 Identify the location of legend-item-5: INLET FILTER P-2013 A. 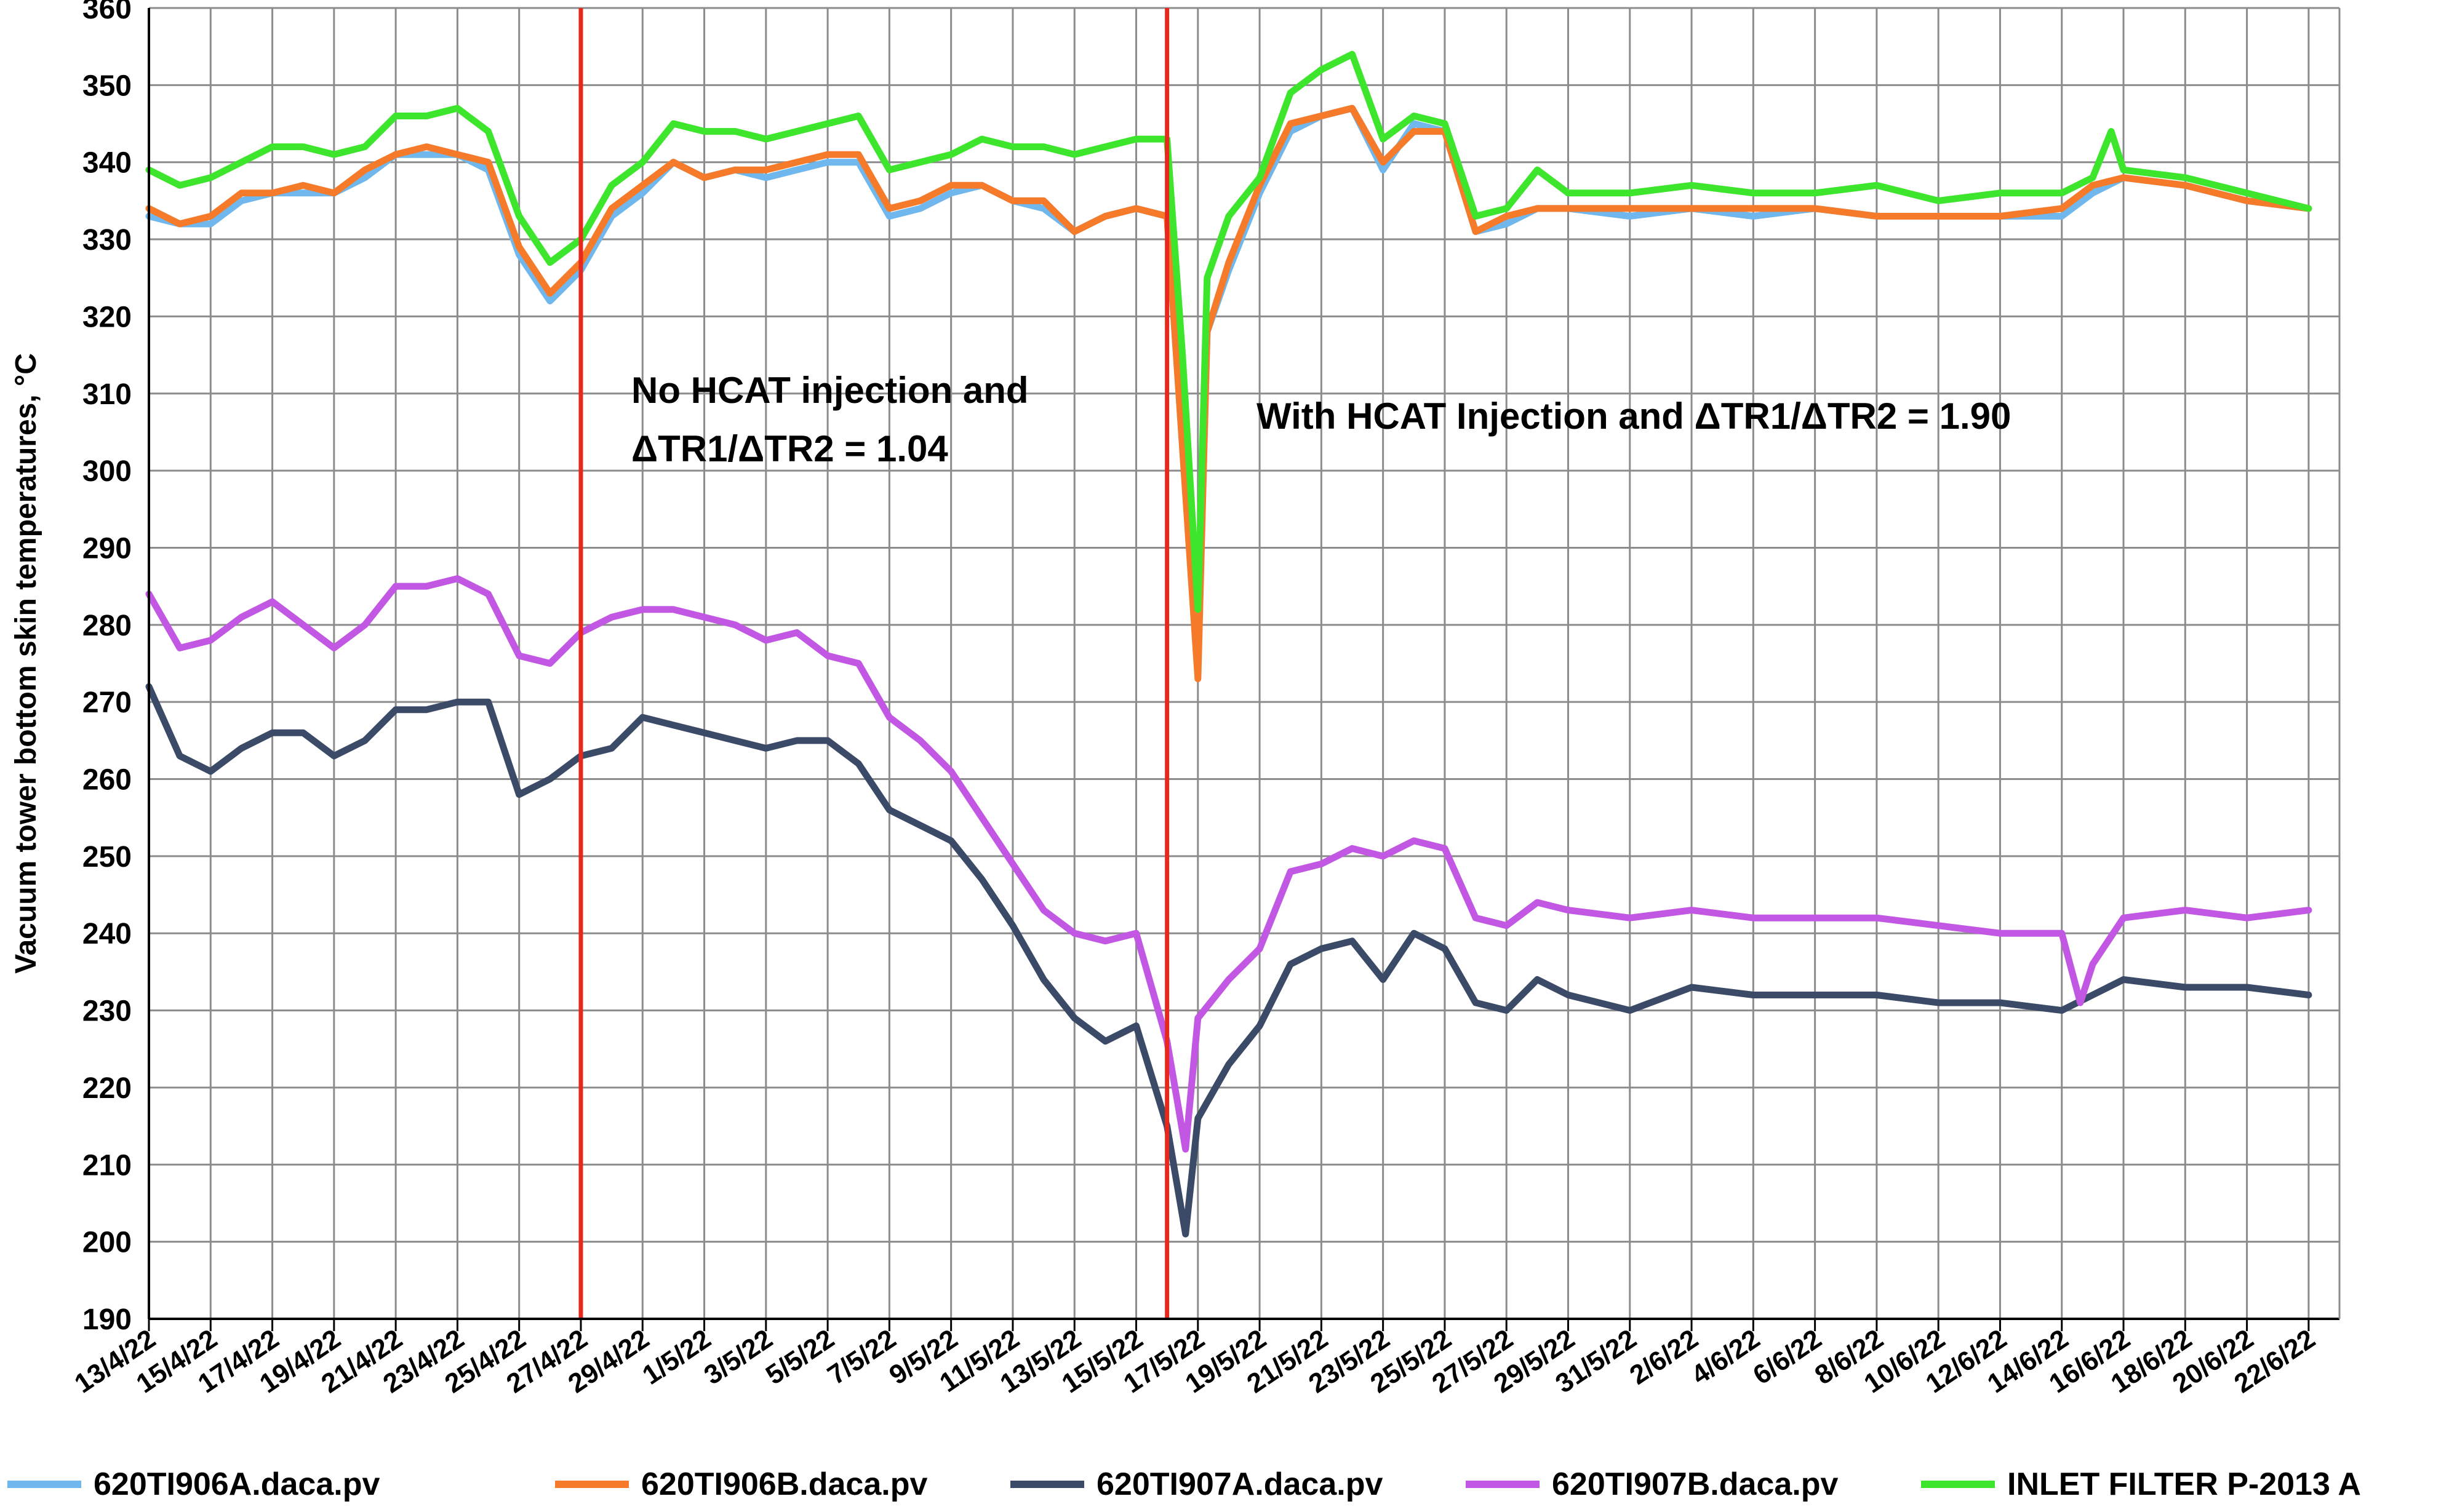
(2141, 1484).